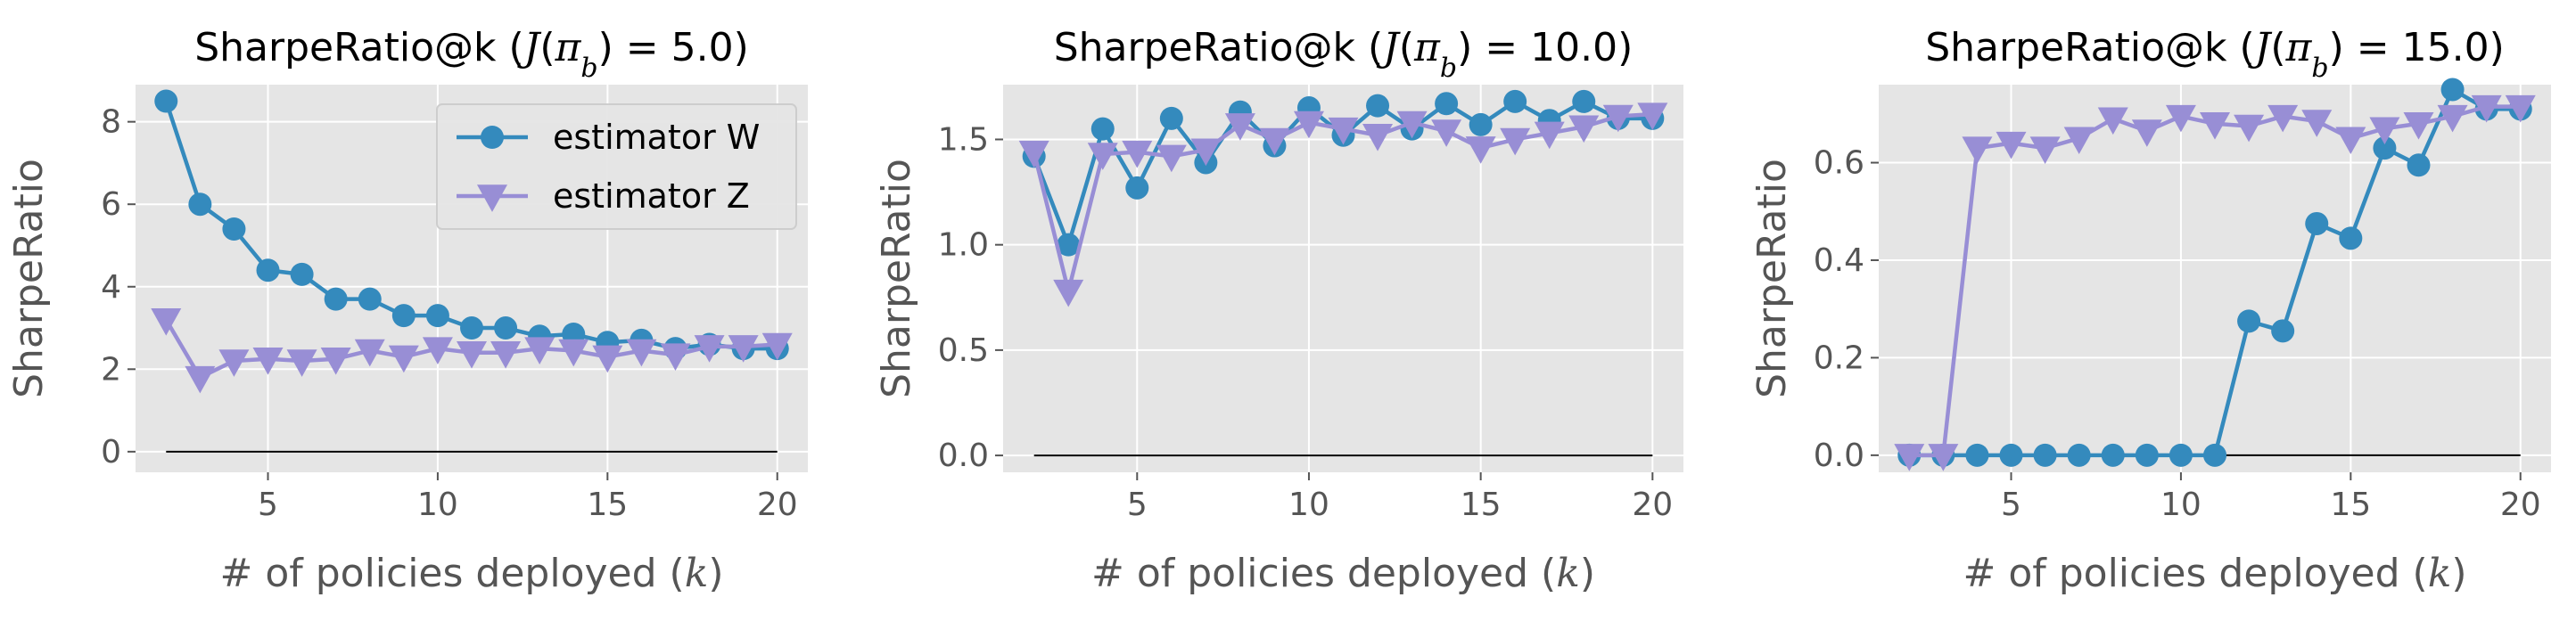  Describe the element at coordinates (1839, 260) in the screenshot. I see `y-tick-label: 0.4` at that location.